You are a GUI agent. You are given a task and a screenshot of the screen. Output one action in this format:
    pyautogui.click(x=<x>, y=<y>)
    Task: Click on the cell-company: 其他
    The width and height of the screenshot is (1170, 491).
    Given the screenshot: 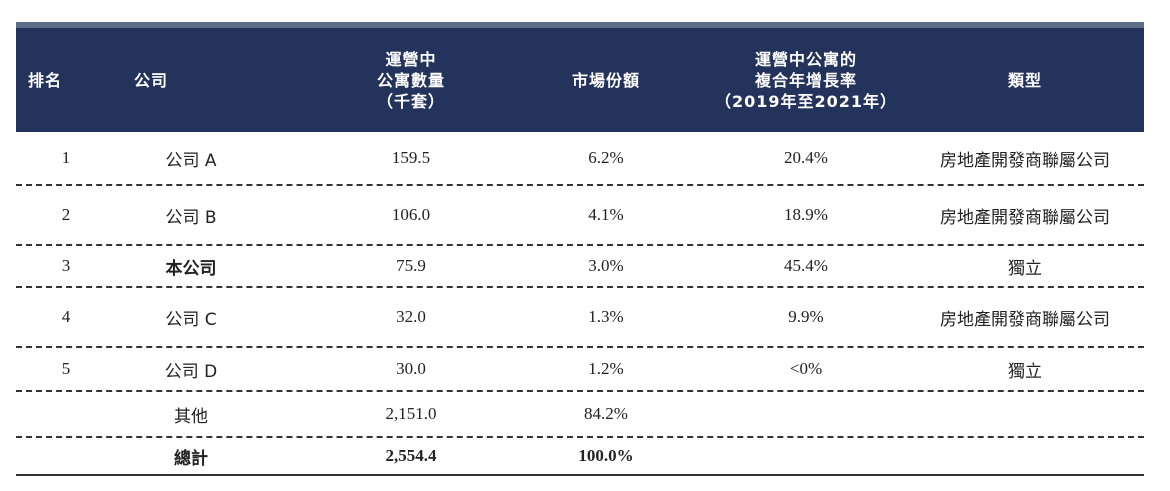 What is the action you would take?
    pyautogui.click(x=191, y=416)
    